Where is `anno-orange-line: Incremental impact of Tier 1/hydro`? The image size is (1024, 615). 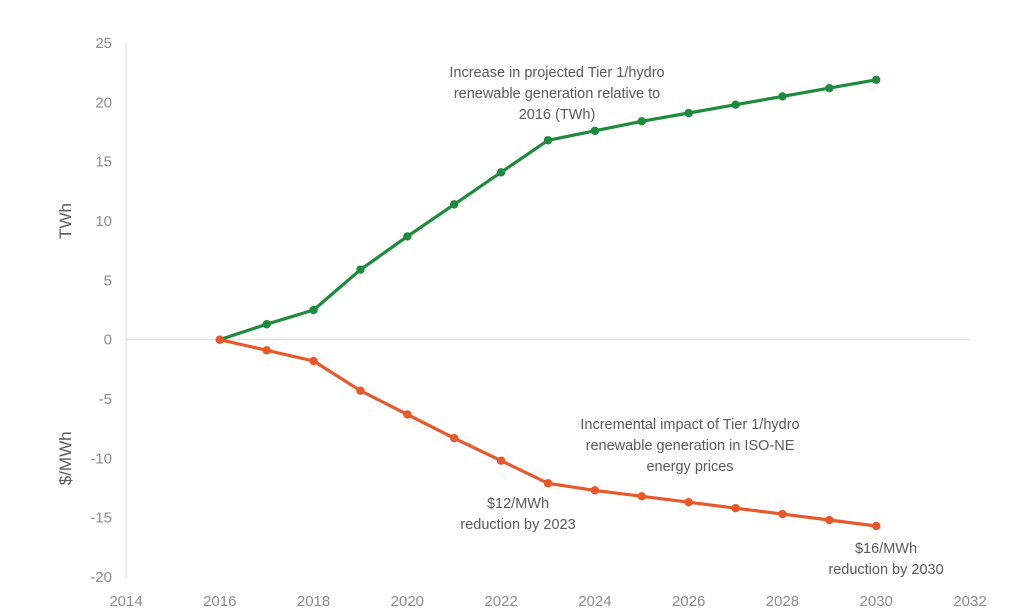
anno-orange-line: Incremental impact of Tier 1/hydro is located at coordinates (689, 425).